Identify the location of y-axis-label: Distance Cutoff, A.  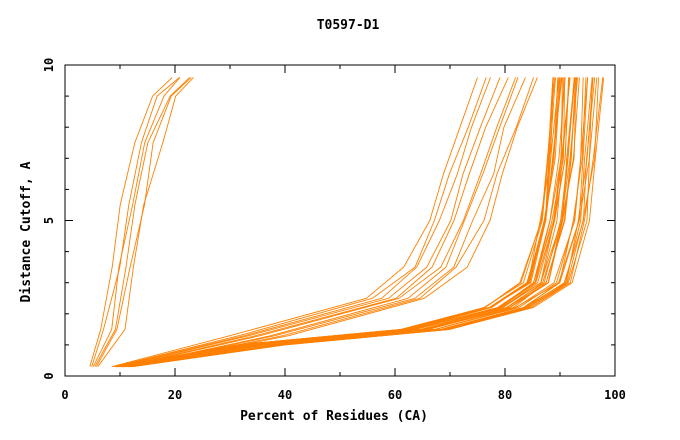
(26, 231).